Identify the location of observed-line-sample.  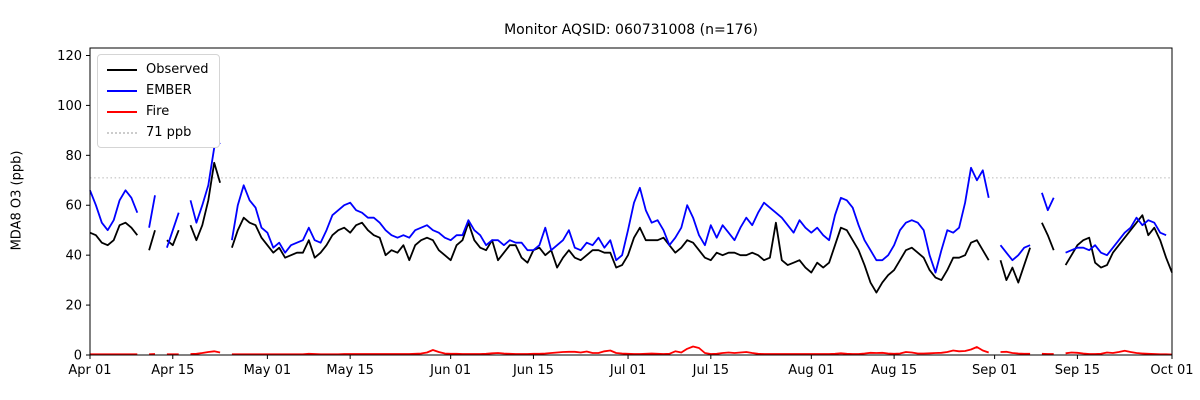
(122, 69).